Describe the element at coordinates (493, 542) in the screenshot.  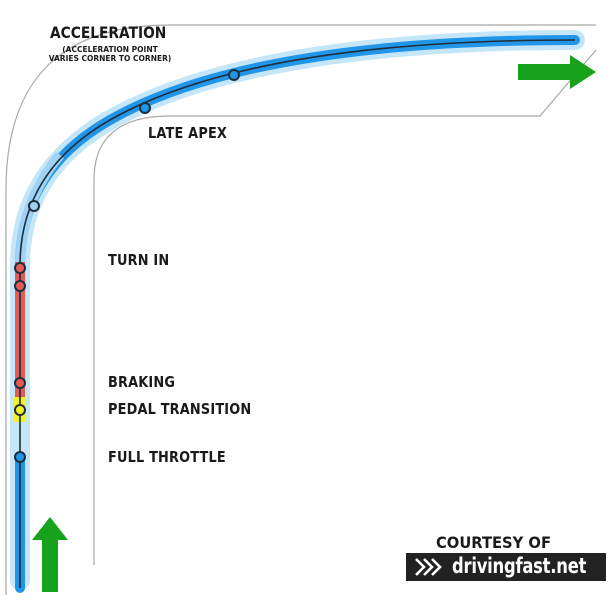
I see `courtesy-label: COURTESY OF` at that location.